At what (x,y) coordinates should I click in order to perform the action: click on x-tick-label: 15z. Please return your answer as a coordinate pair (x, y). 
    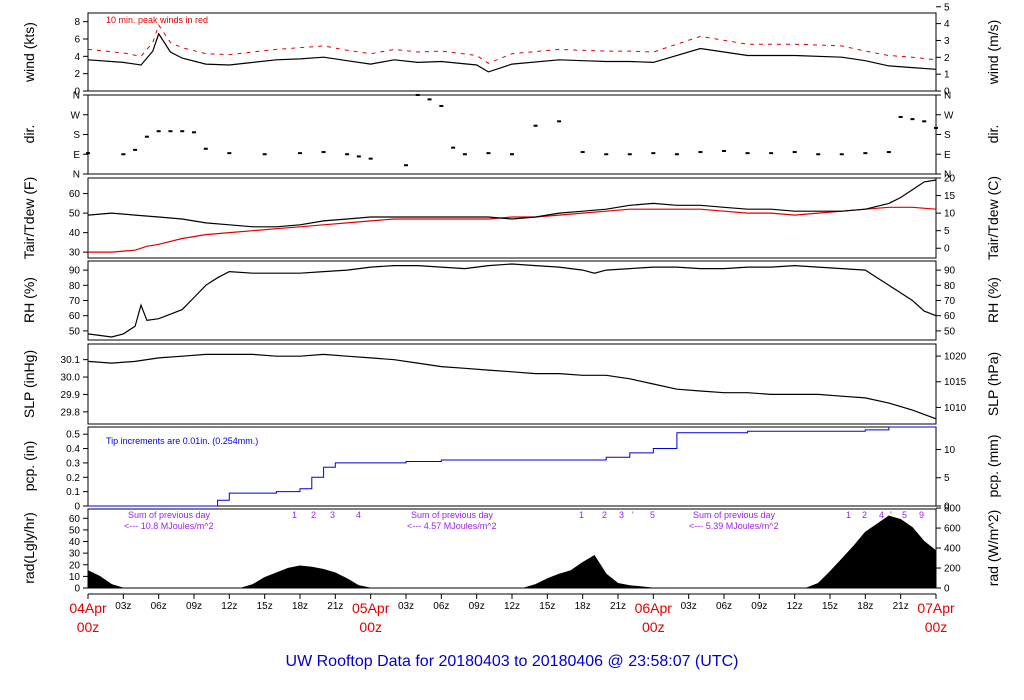
    Looking at the image, I should click on (265, 606).